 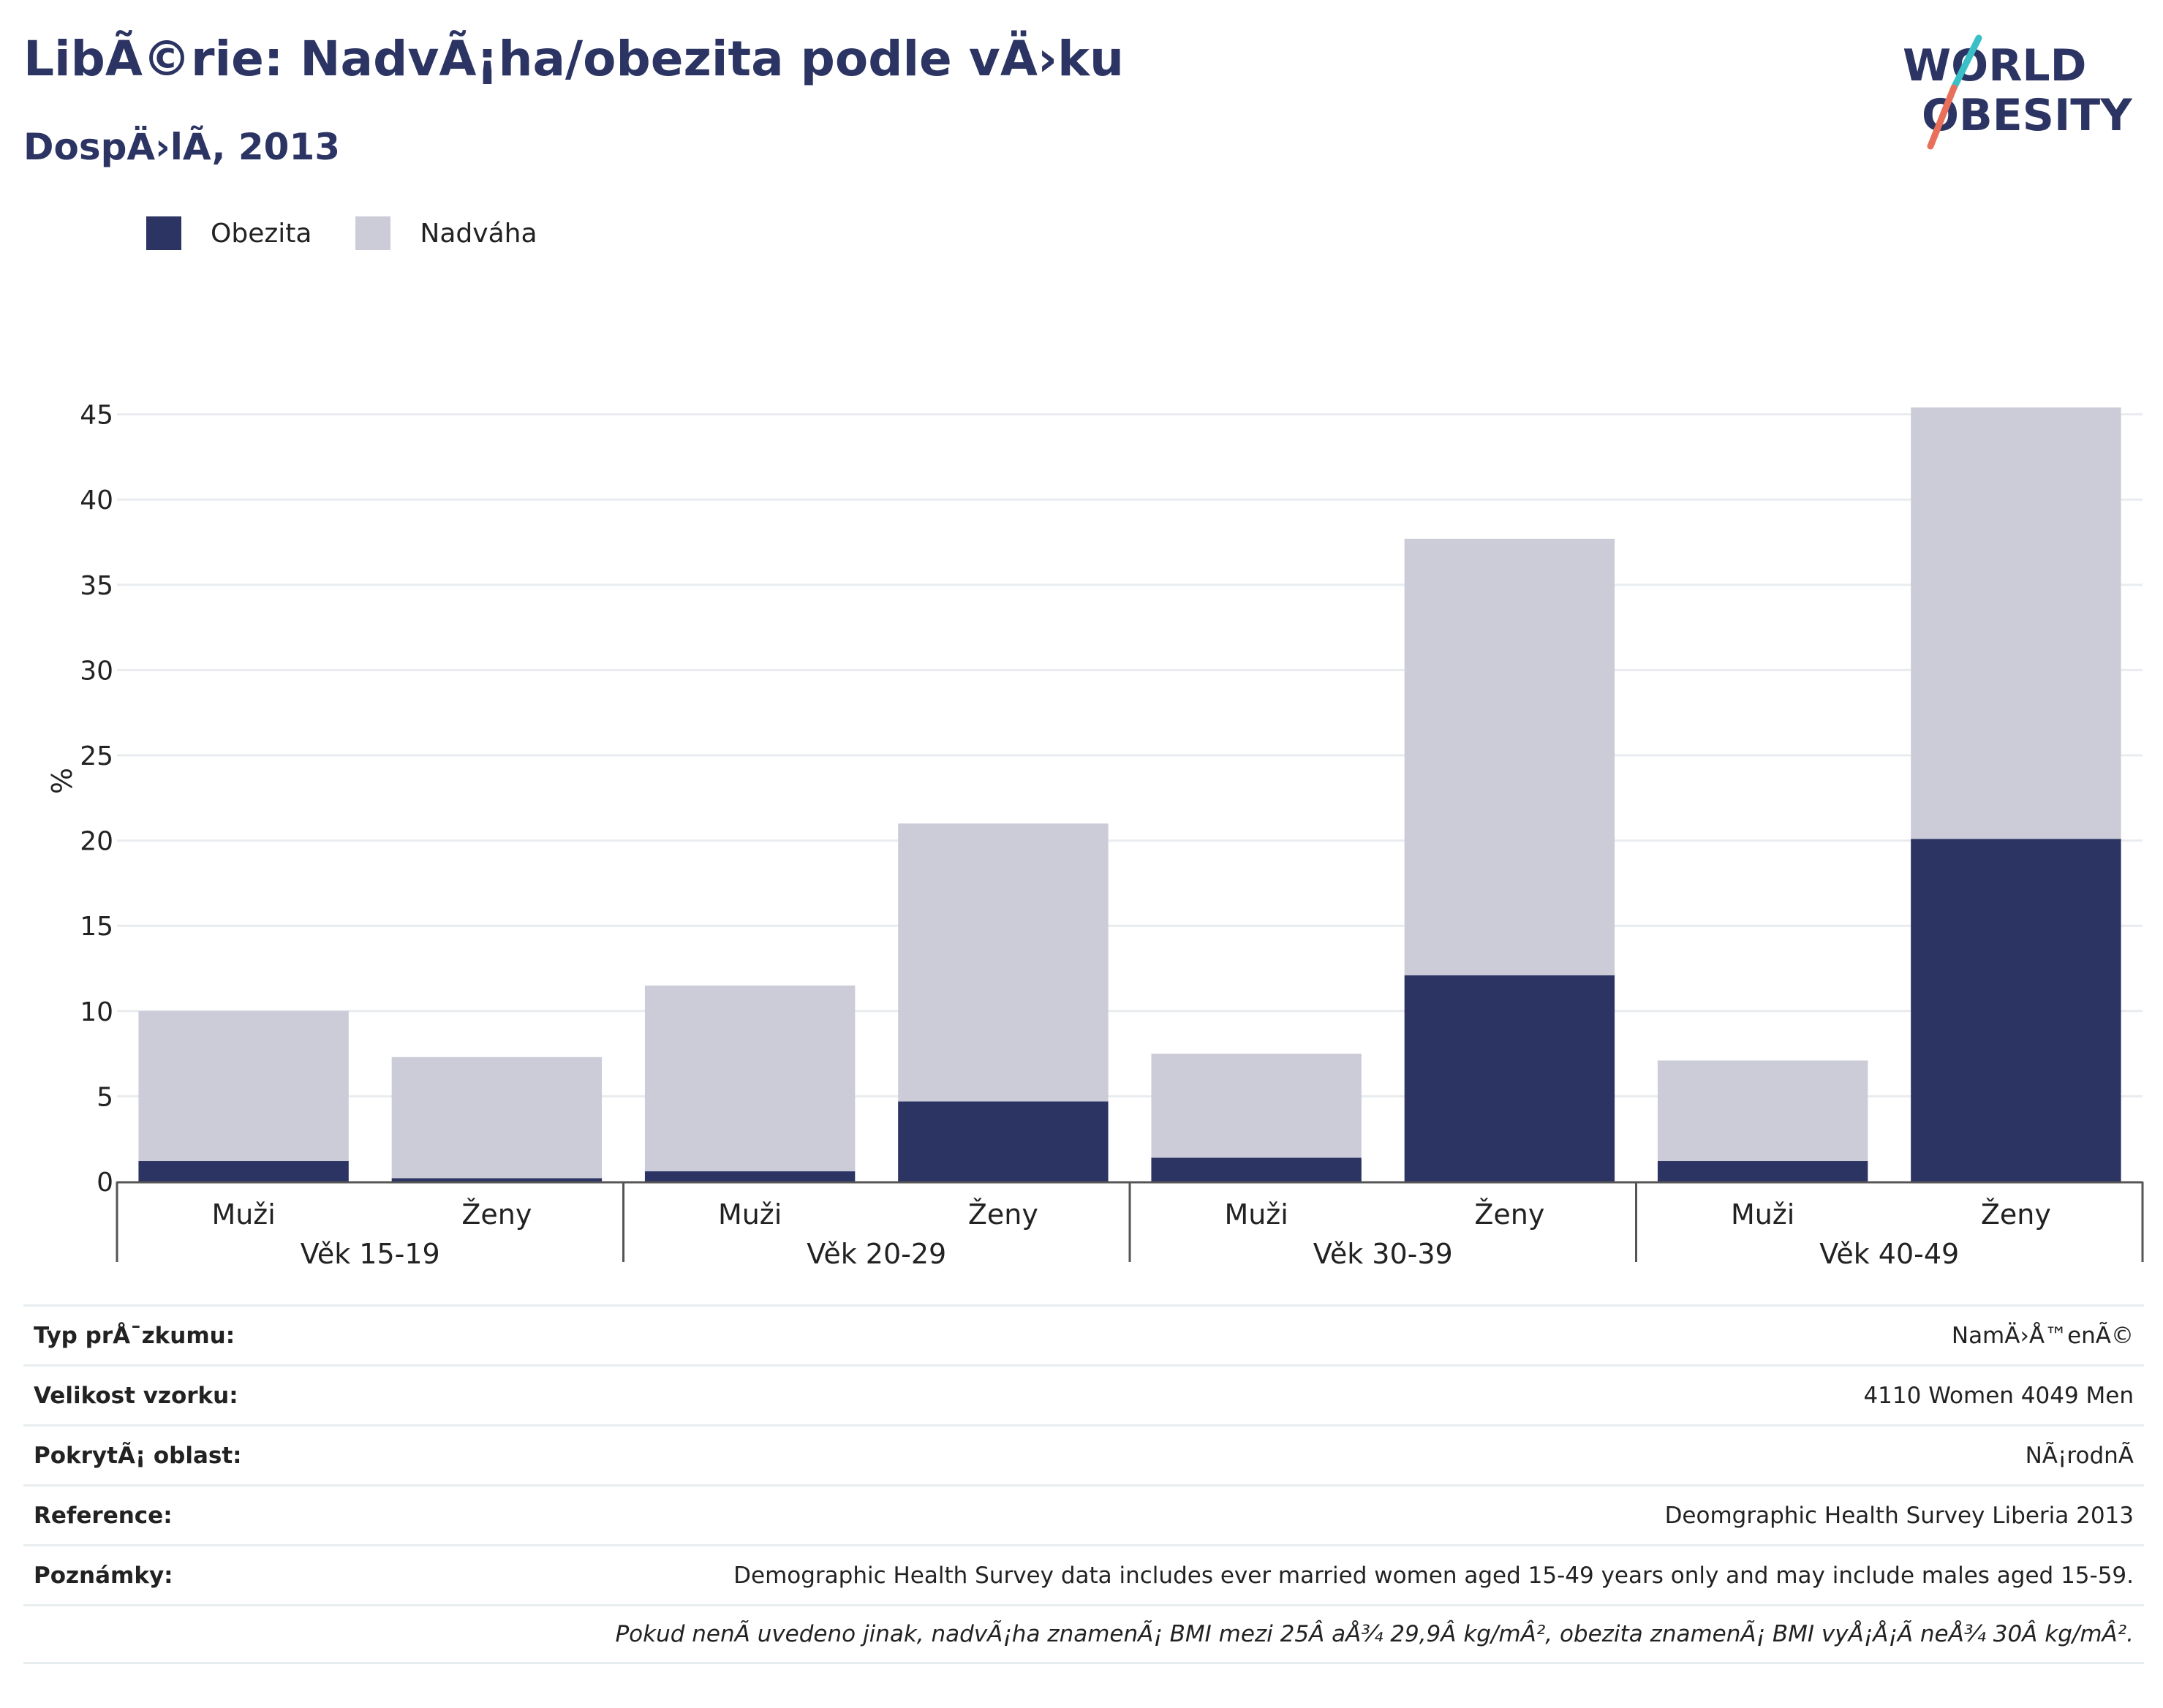 I want to click on y-tick-label: 20, so click(x=97, y=842).